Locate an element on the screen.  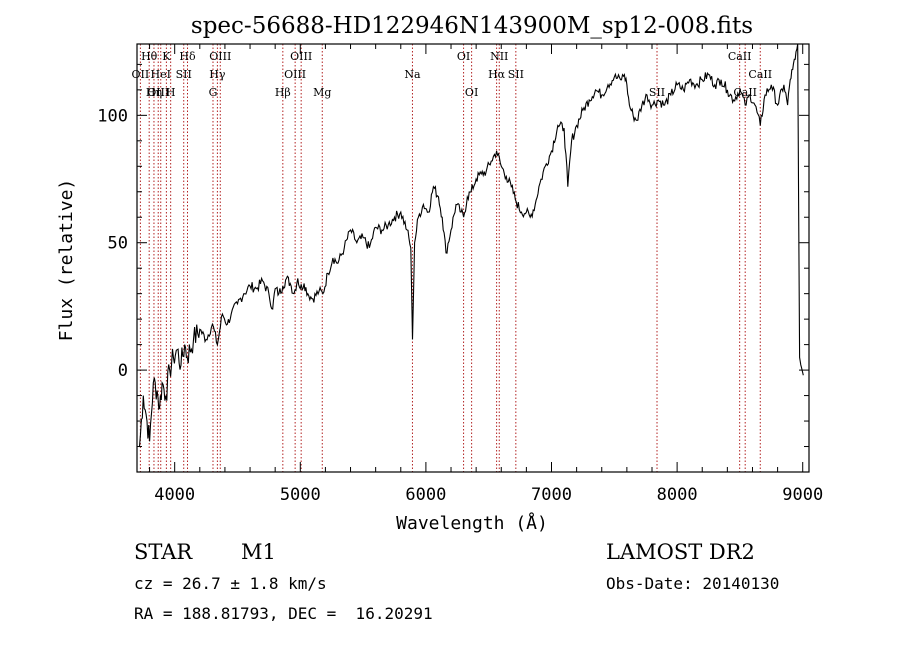
line-marker-label: G is located at coordinates (213, 92).